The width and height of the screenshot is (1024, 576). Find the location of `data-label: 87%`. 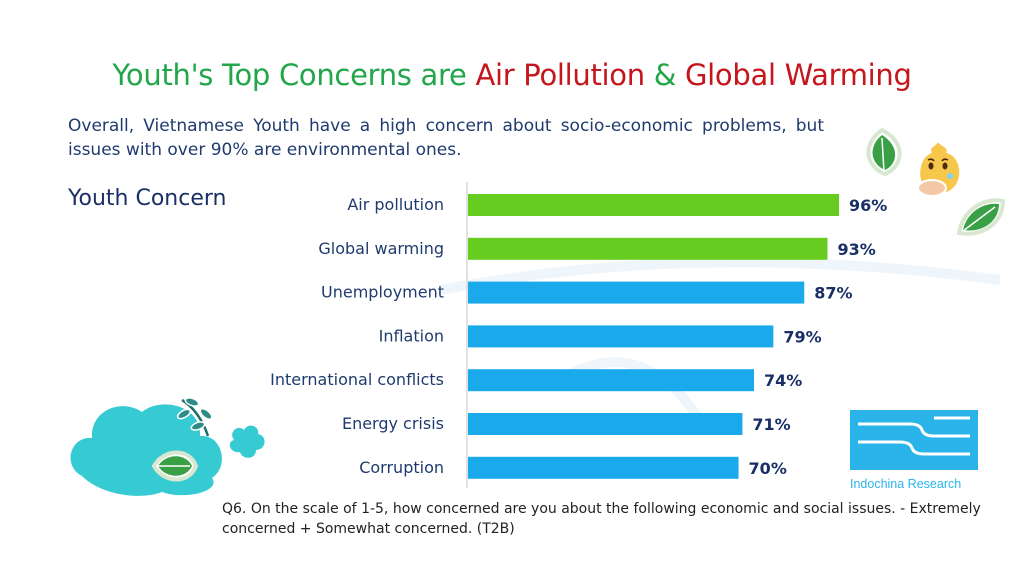

data-label: 87% is located at coordinates (833, 293).